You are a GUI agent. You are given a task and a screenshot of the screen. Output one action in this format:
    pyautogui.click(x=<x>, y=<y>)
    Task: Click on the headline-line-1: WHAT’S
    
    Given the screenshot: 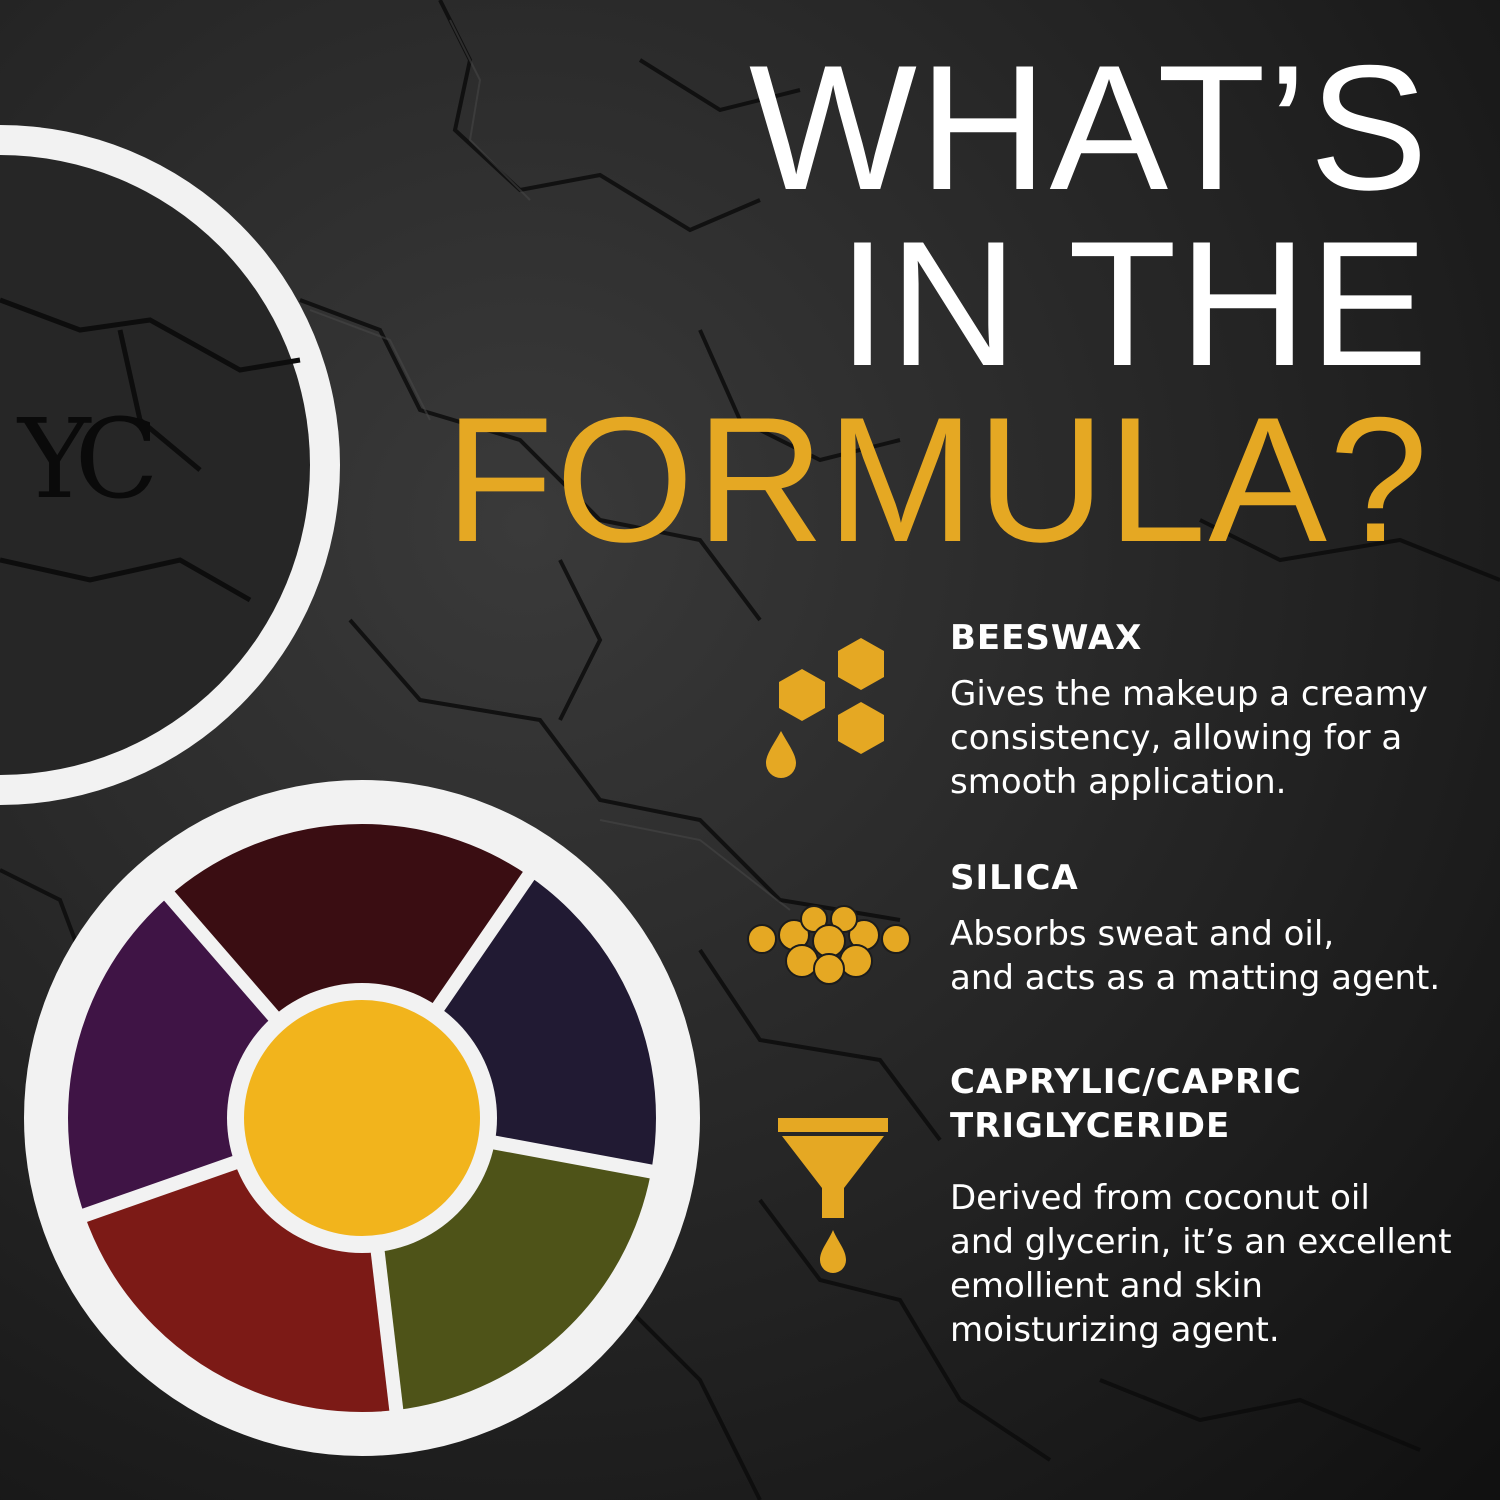 What is the action you would take?
    pyautogui.click(x=1089, y=127)
    